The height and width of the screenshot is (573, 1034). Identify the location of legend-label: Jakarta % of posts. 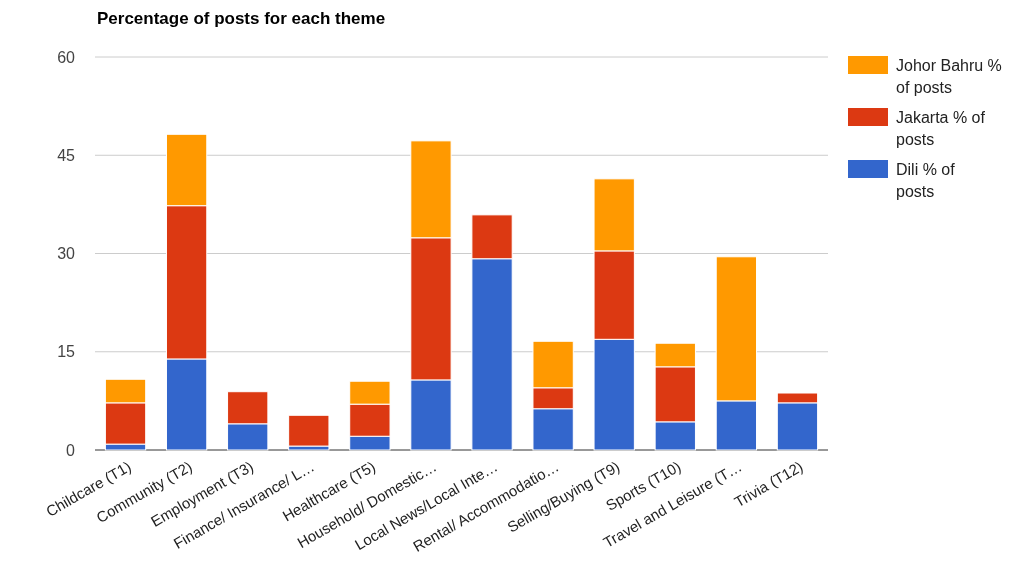
(941, 128).